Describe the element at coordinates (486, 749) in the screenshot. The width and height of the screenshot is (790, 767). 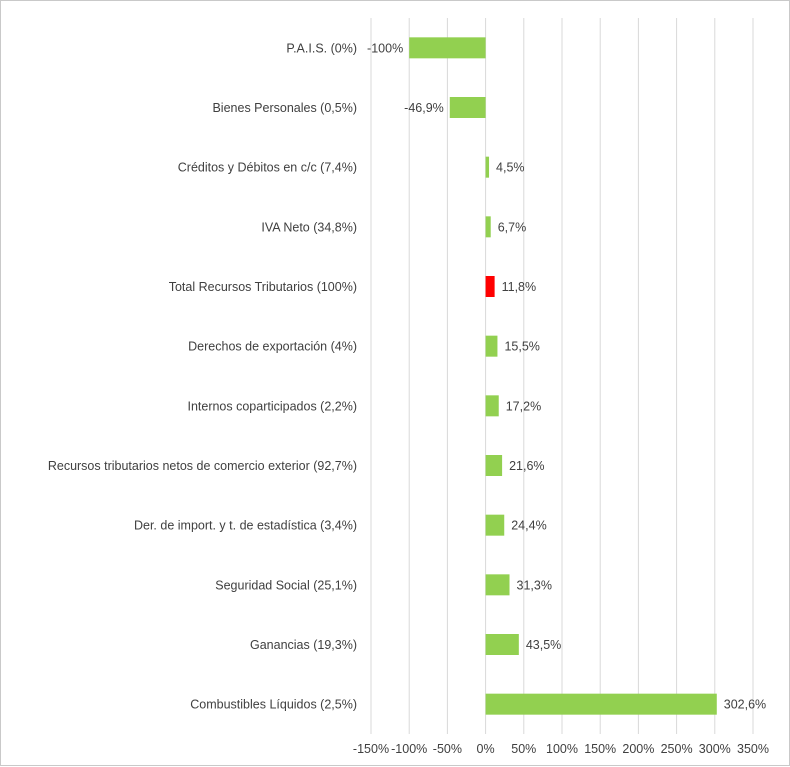
I see `x-tick-label: 0%` at that location.